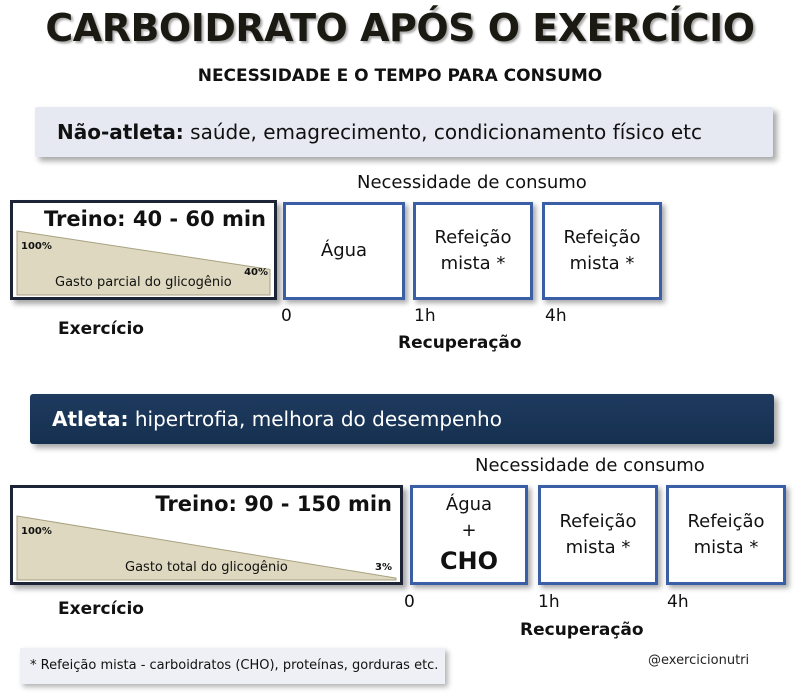 The height and width of the screenshot is (693, 800). Describe the element at coordinates (678, 602) in the screenshot. I see `athlete-time-4h: 4h` at that location.